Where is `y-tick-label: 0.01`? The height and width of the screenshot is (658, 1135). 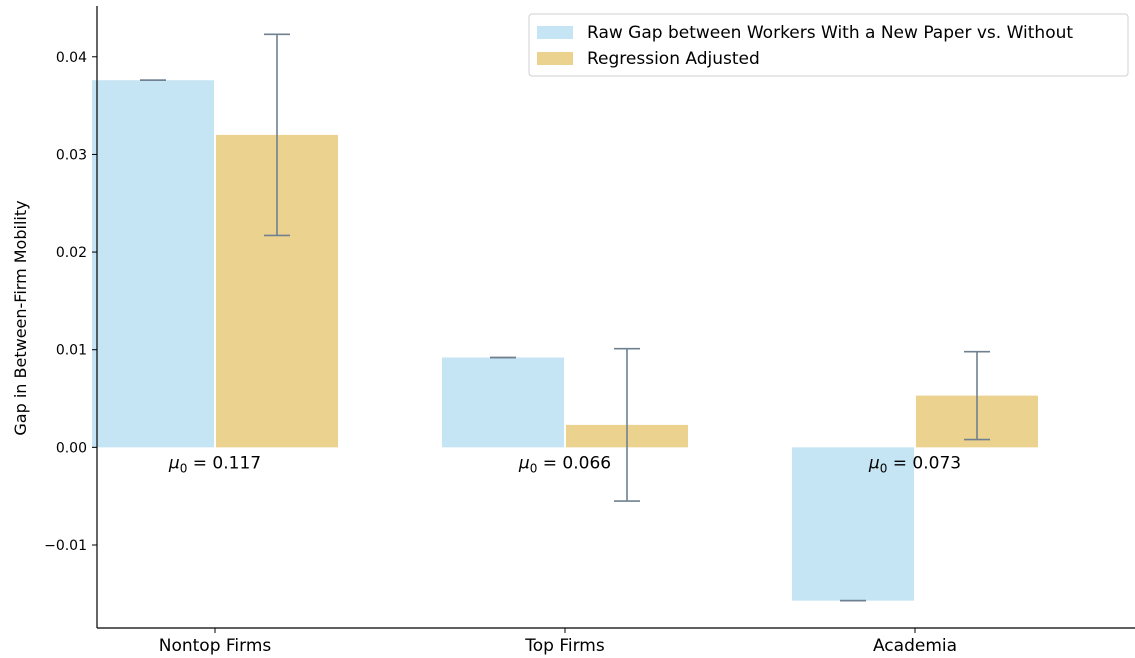 y-tick-label: 0.01 is located at coordinates (71, 351).